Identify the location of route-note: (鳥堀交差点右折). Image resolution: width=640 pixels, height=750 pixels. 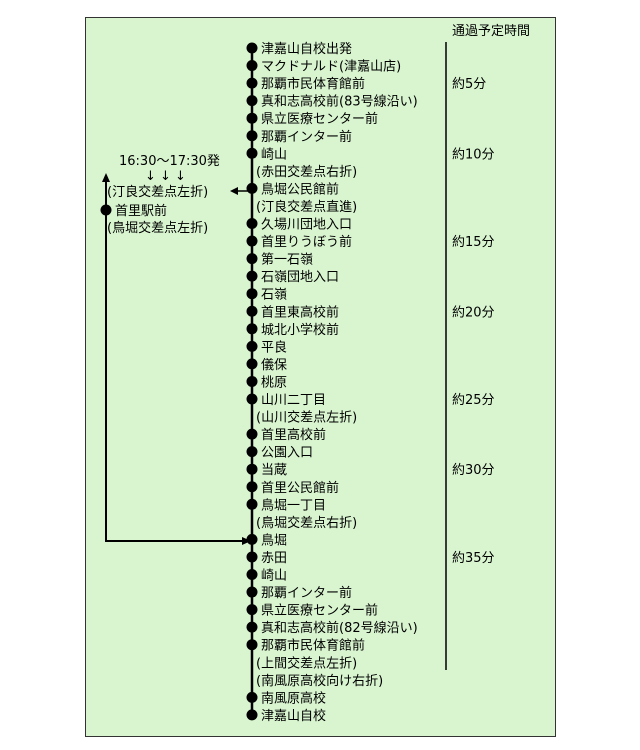
(306, 523).